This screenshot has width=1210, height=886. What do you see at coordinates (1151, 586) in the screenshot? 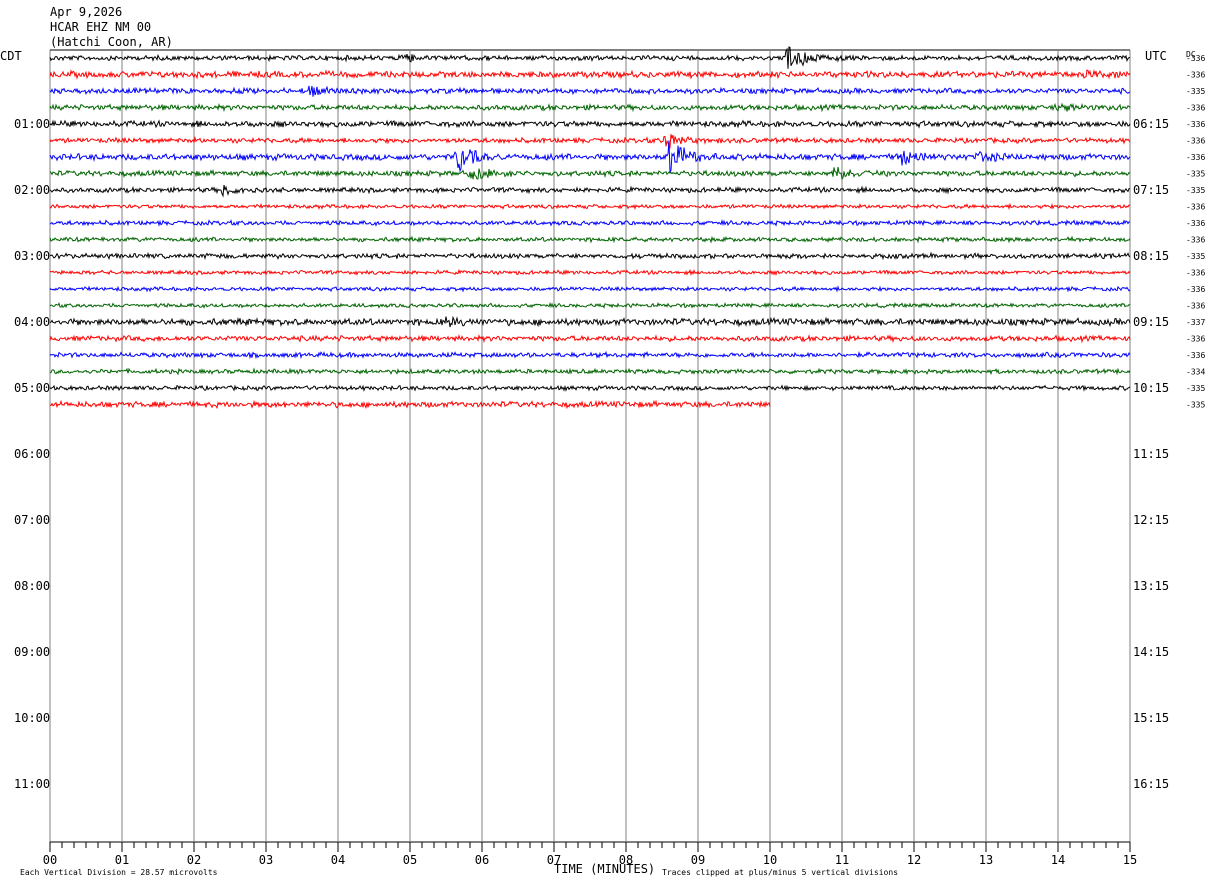
I see `right-hour-label: 13:15` at bounding box center [1151, 586].